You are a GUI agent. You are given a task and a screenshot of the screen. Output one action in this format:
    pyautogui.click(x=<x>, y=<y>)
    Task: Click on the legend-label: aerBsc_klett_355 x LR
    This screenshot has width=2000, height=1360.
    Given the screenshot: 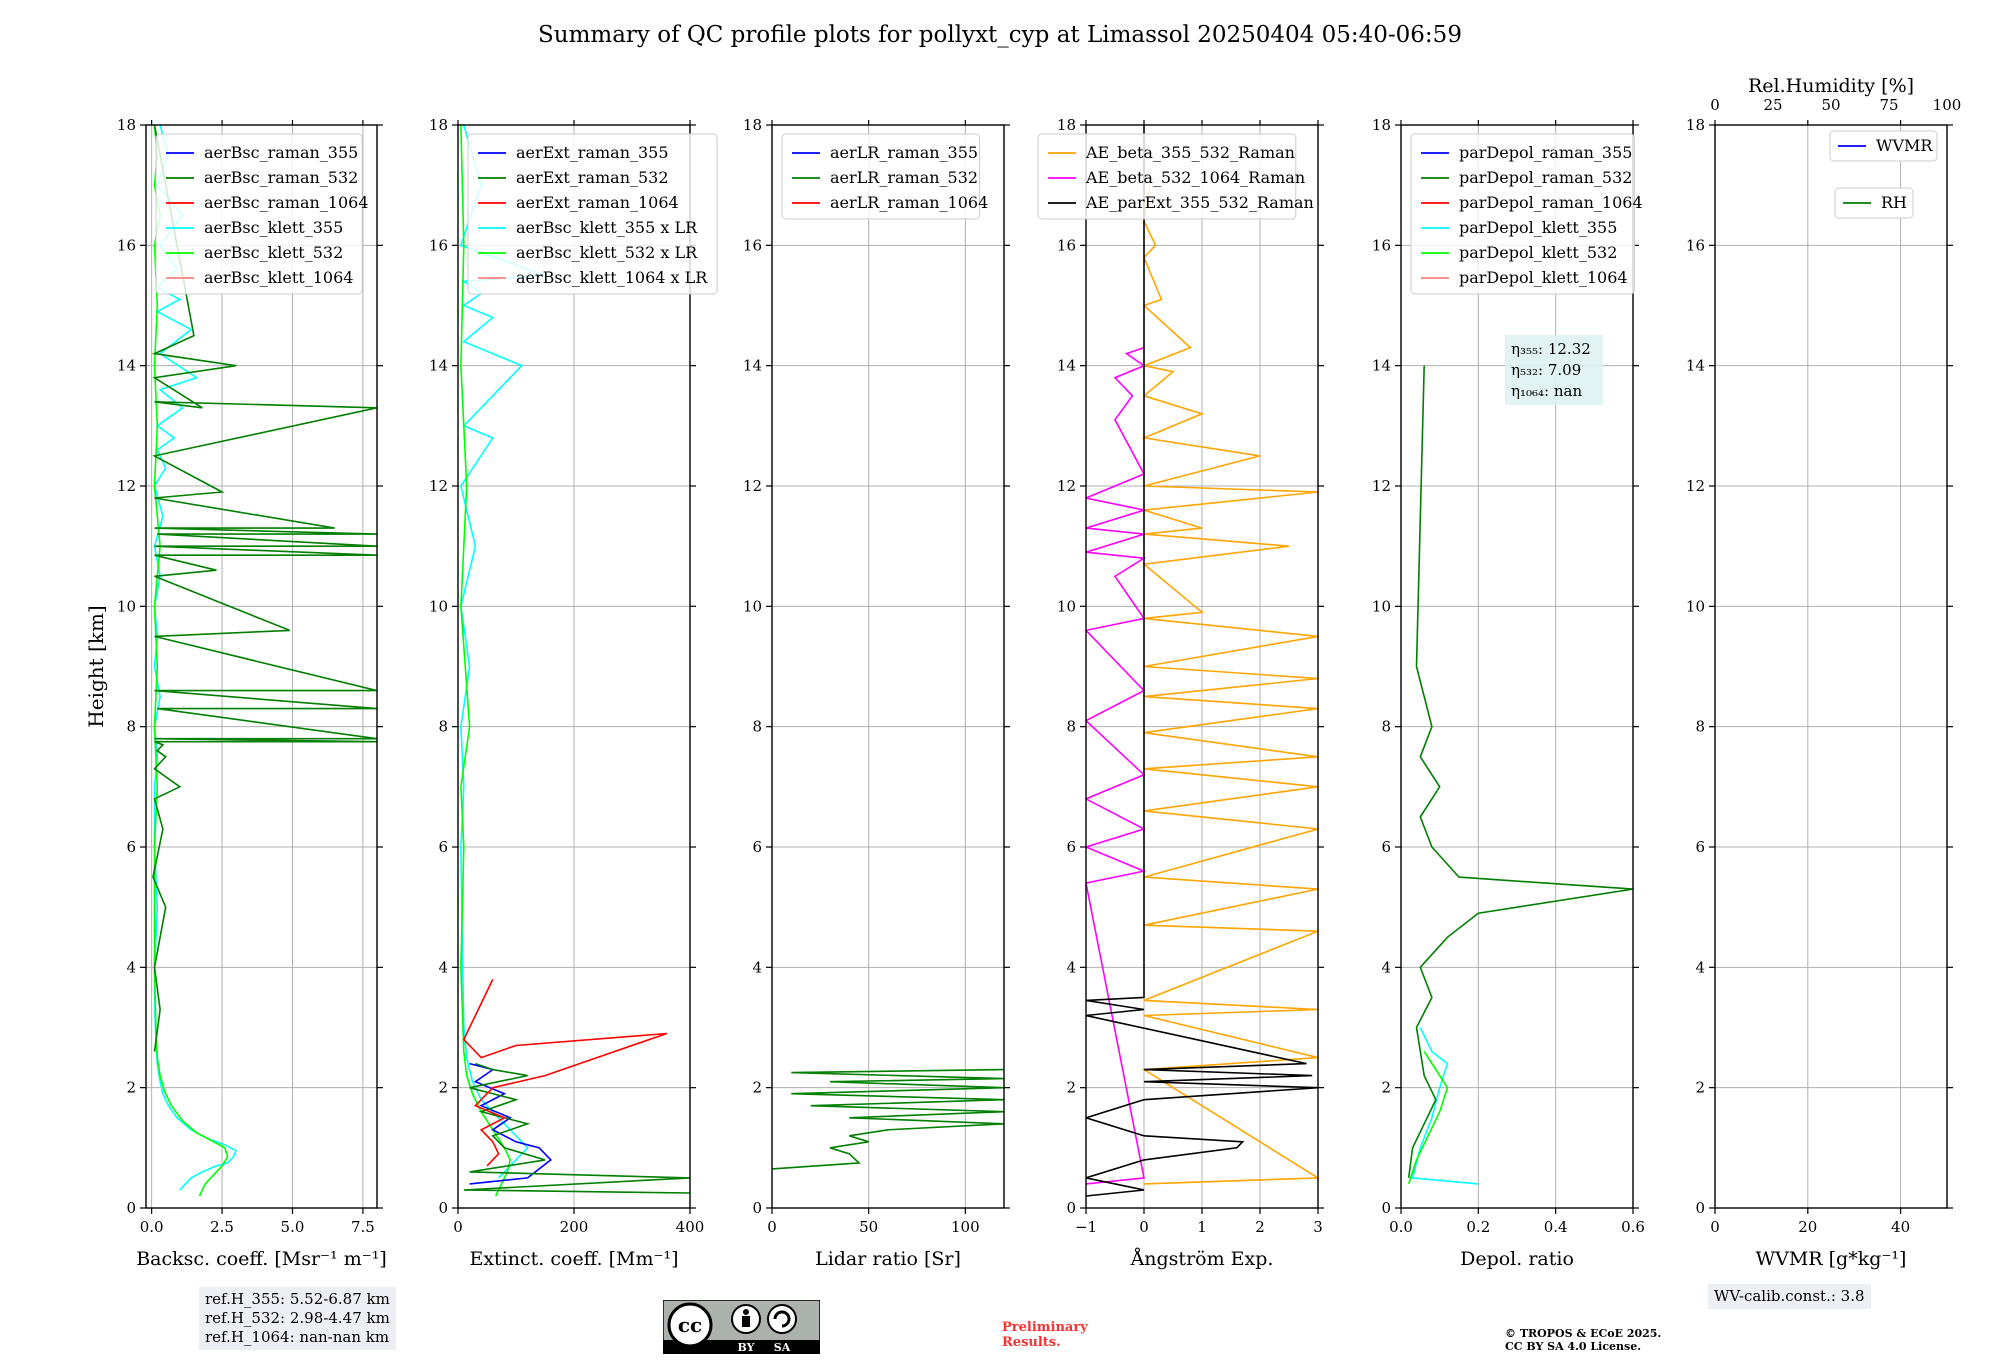 What is the action you would take?
    pyautogui.click(x=607, y=227)
    